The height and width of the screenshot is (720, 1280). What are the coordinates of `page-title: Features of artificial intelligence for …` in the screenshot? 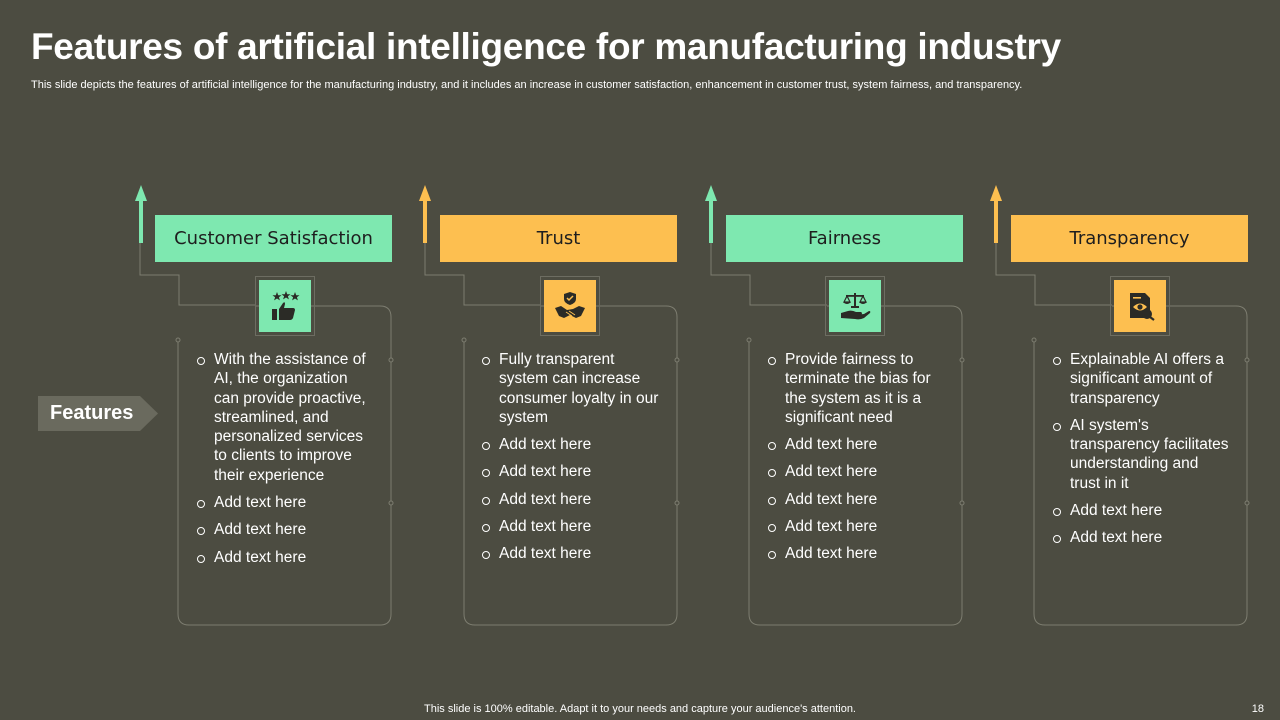 It's located at (546, 46).